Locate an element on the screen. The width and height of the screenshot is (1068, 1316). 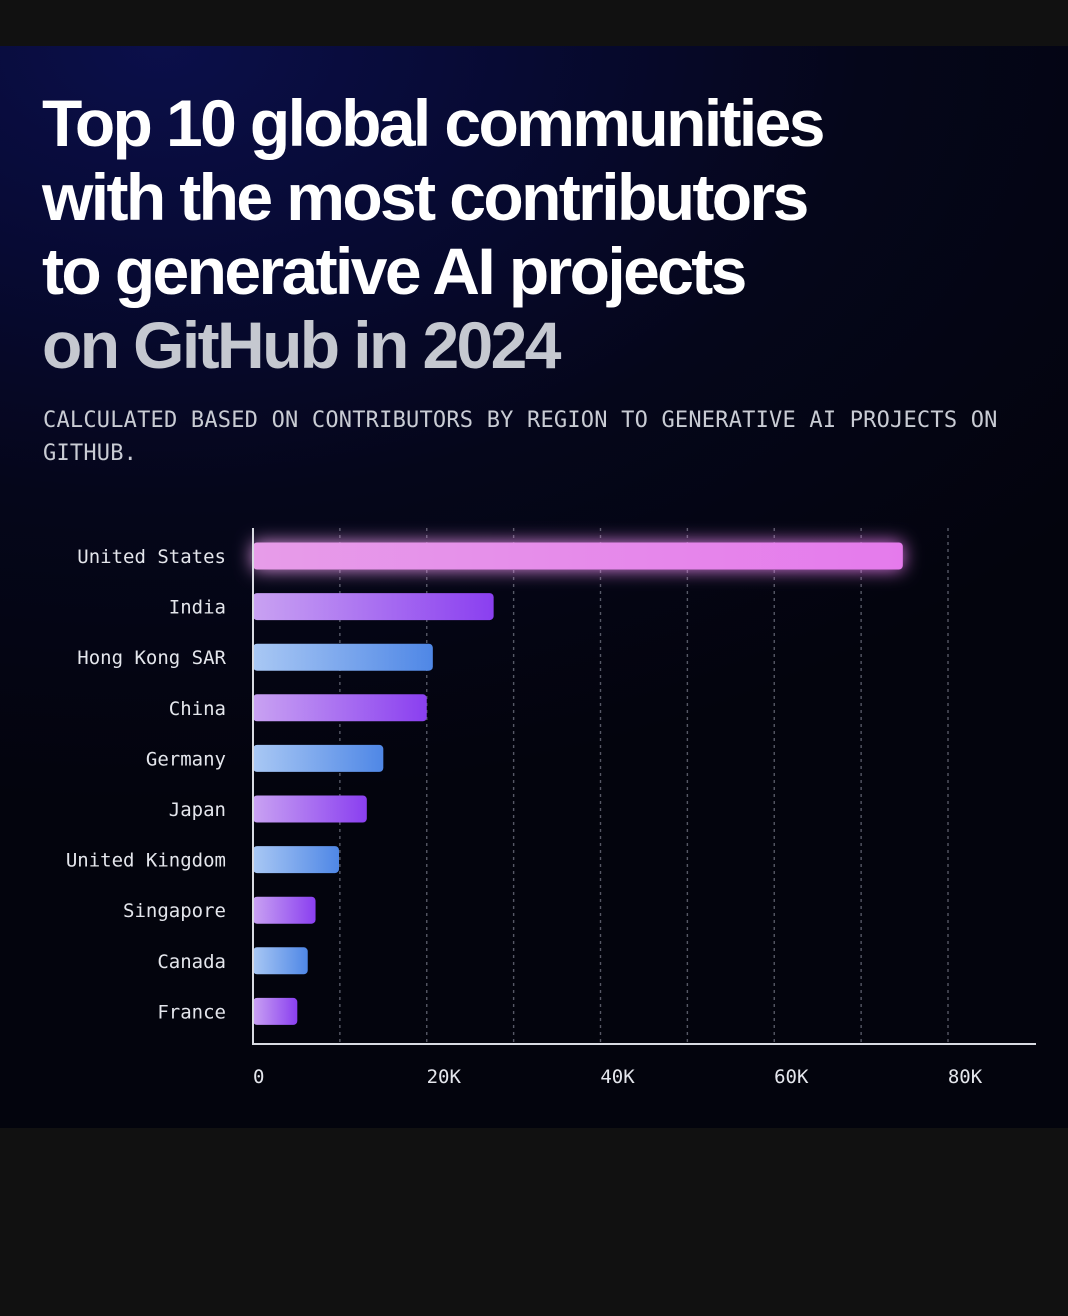
category-label: Canada is located at coordinates (191, 962).